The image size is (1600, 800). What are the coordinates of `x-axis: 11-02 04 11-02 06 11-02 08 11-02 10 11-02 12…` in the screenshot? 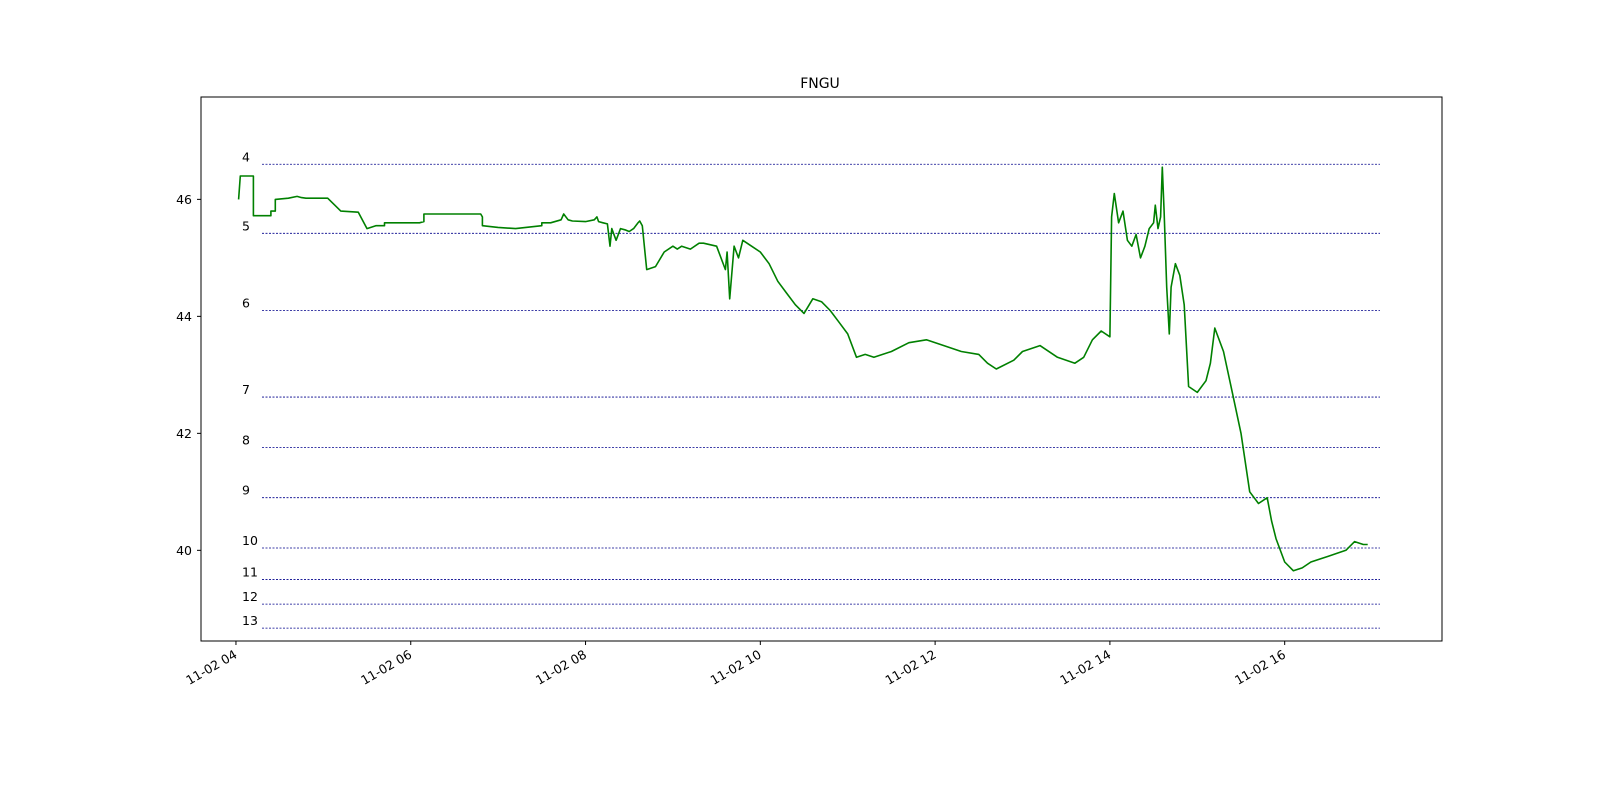 It's located at (735, 664).